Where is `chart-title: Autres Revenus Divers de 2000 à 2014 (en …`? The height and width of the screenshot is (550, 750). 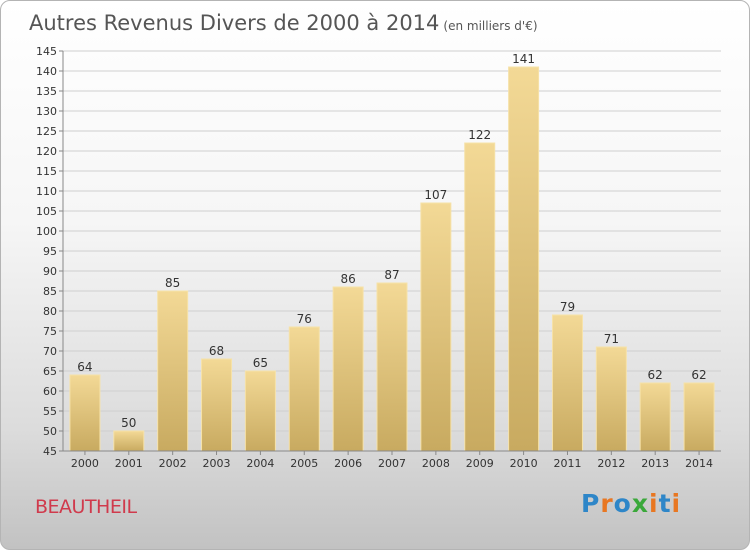 chart-title: Autres Revenus Divers de 2000 à 2014 (en … is located at coordinates (283, 23).